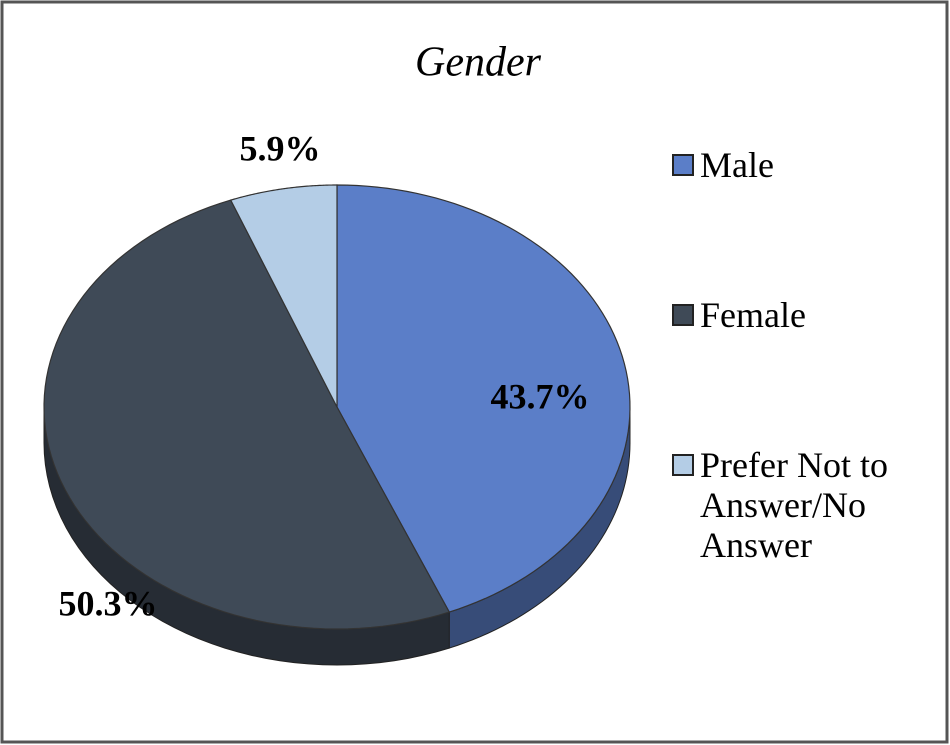 Image resolution: width=950 pixels, height=745 pixels. I want to click on legend-item: Female, so click(798, 315).